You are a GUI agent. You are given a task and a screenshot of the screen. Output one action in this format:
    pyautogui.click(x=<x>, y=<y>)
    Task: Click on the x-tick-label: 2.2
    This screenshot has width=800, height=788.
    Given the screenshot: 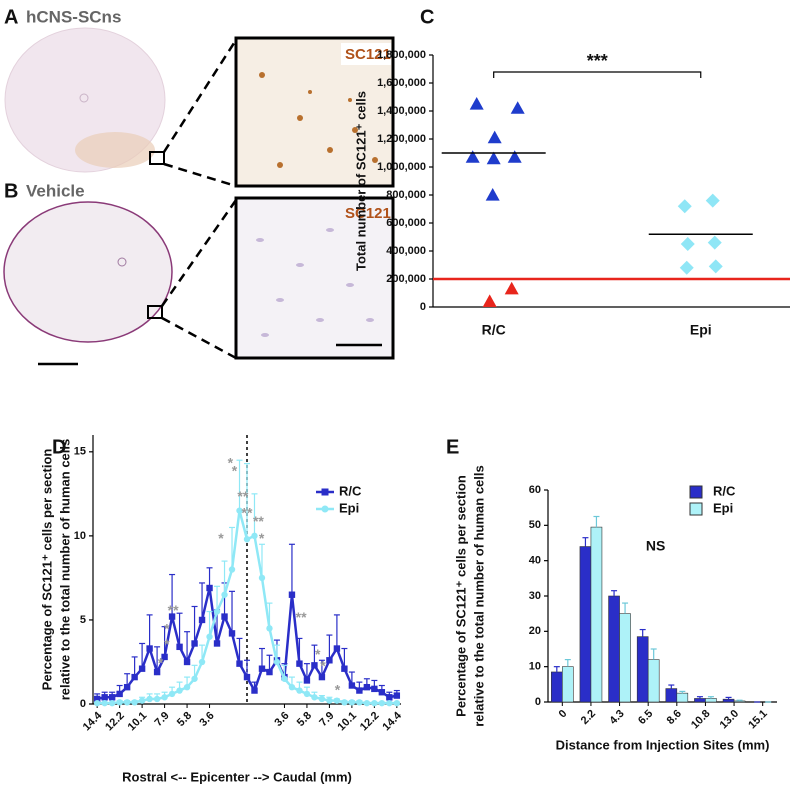 What is the action you would take?
    pyautogui.click(x=588, y=717)
    